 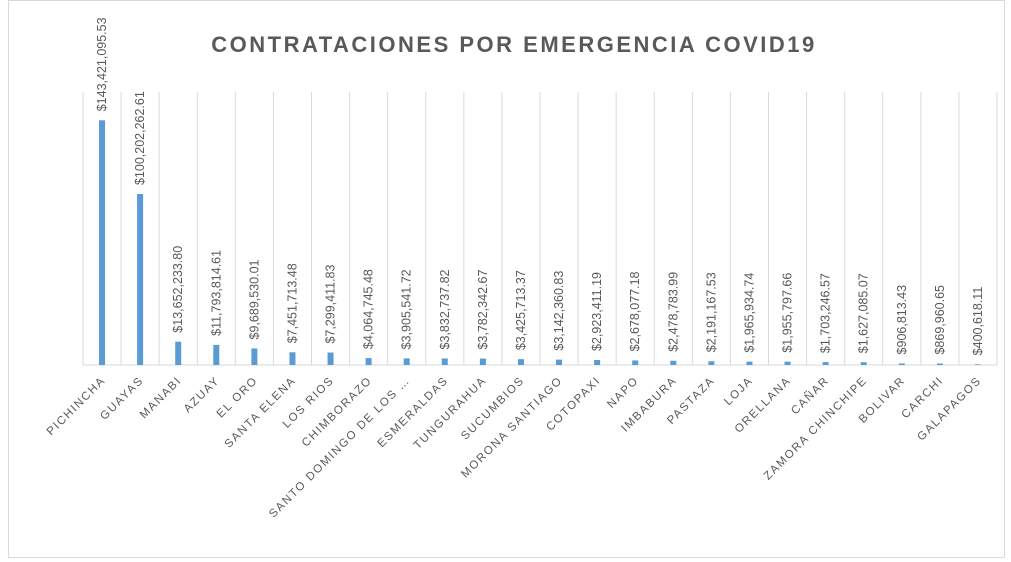 I want to click on data-label: $13,652,233.80, so click(x=178, y=289).